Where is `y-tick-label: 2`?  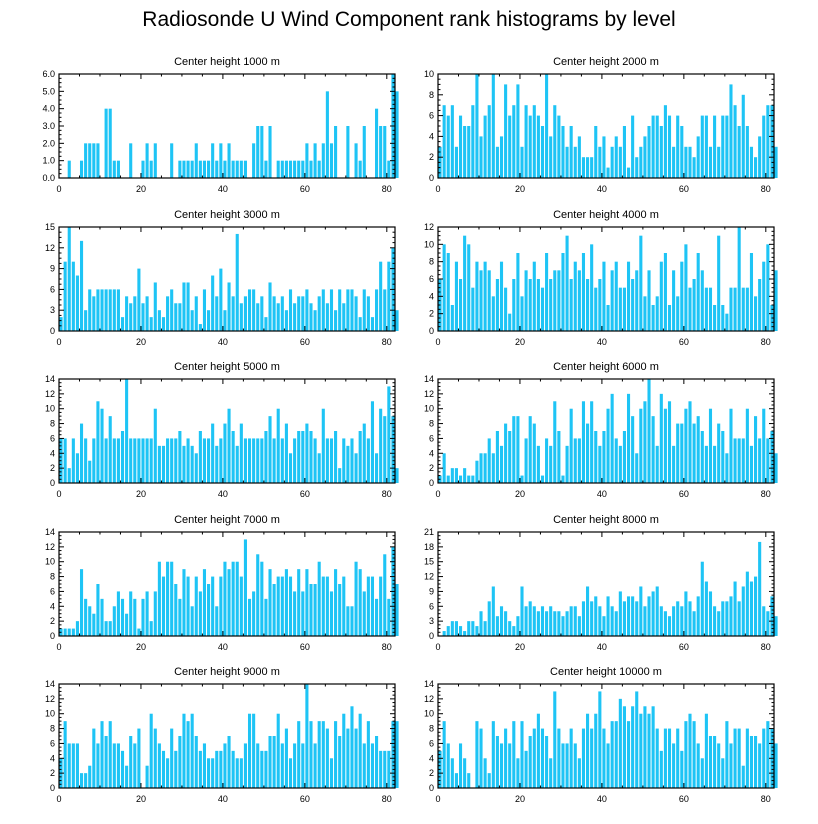 y-tick-label: 2 is located at coordinates (431, 468).